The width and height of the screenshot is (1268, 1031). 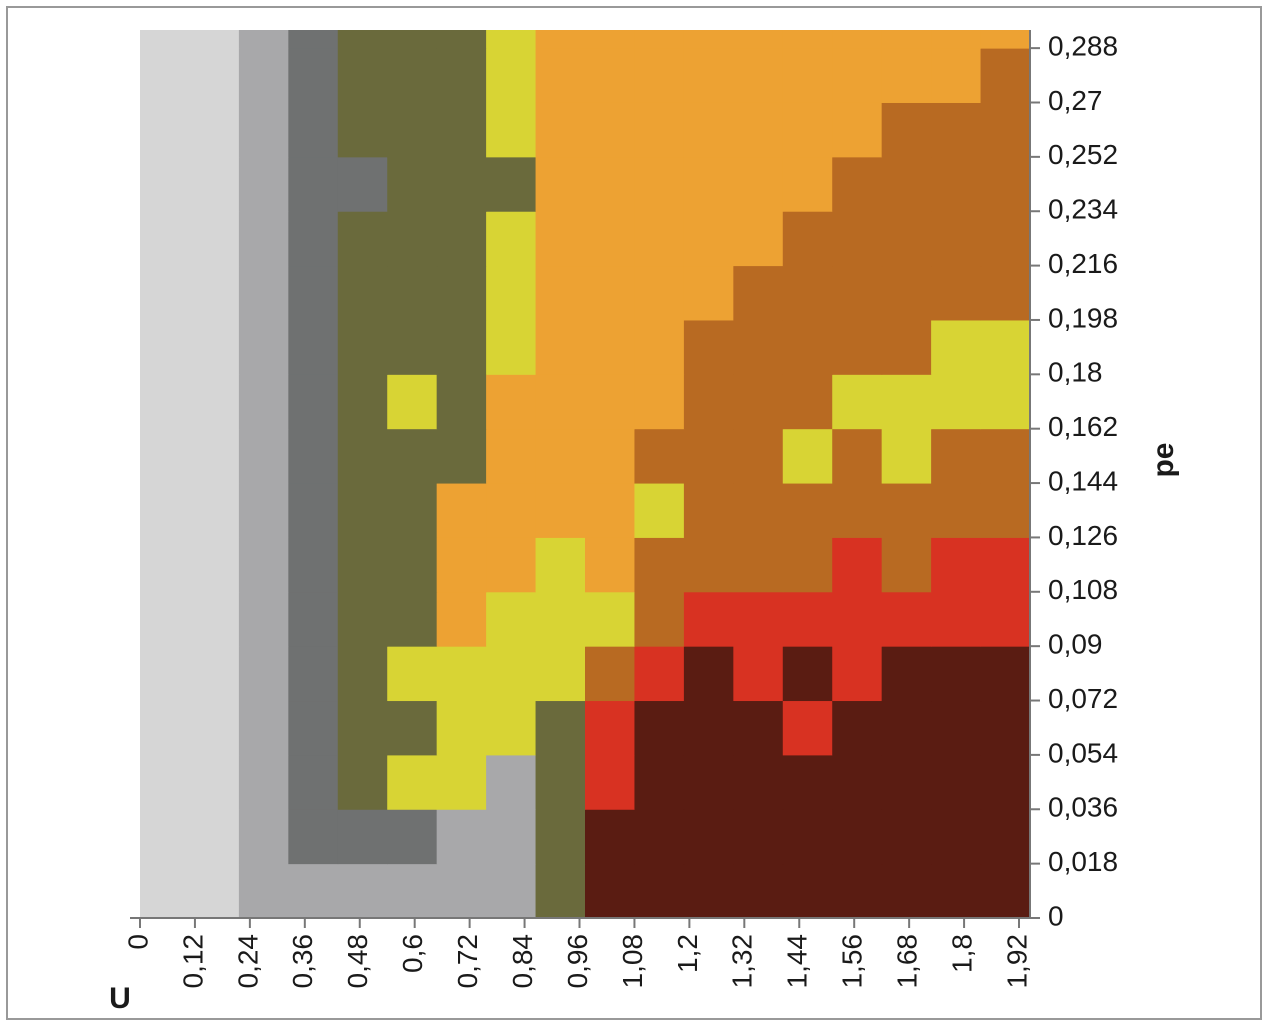 I want to click on x-tick-label: 1,56, so click(x=852, y=961).